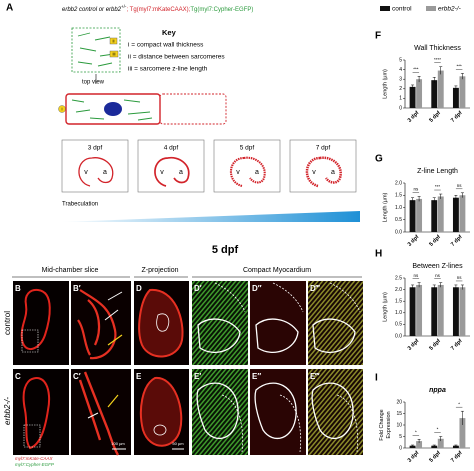 This screenshot has height=471, width=474. Describe the element at coordinates (378, 254) in the screenshot. I see `panel-label: H` at that location.